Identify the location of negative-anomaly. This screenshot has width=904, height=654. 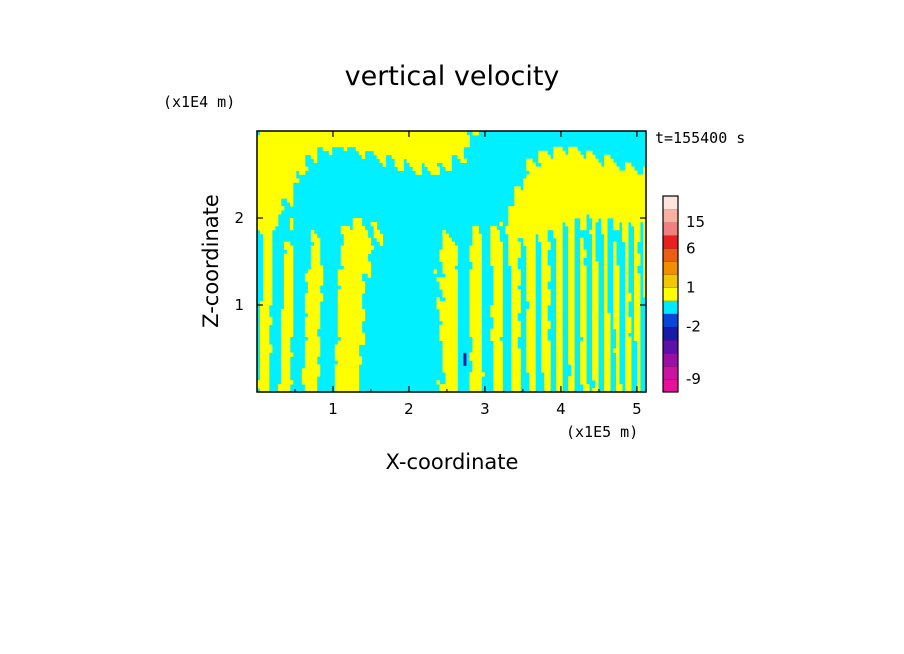
(465, 359).